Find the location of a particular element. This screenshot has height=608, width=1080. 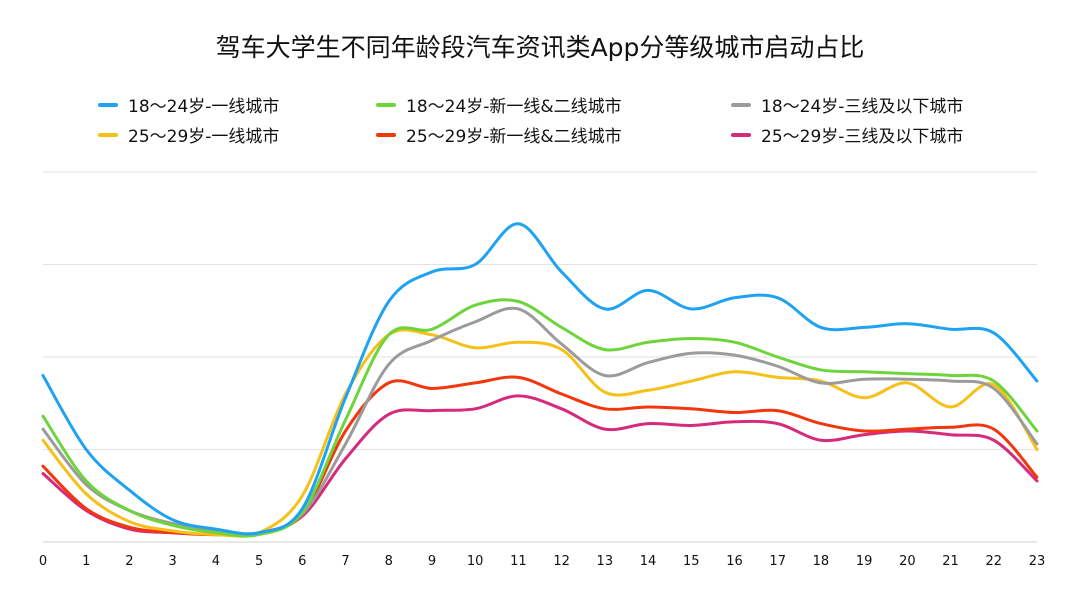

x-tick-label-0: 0 is located at coordinates (43, 561).